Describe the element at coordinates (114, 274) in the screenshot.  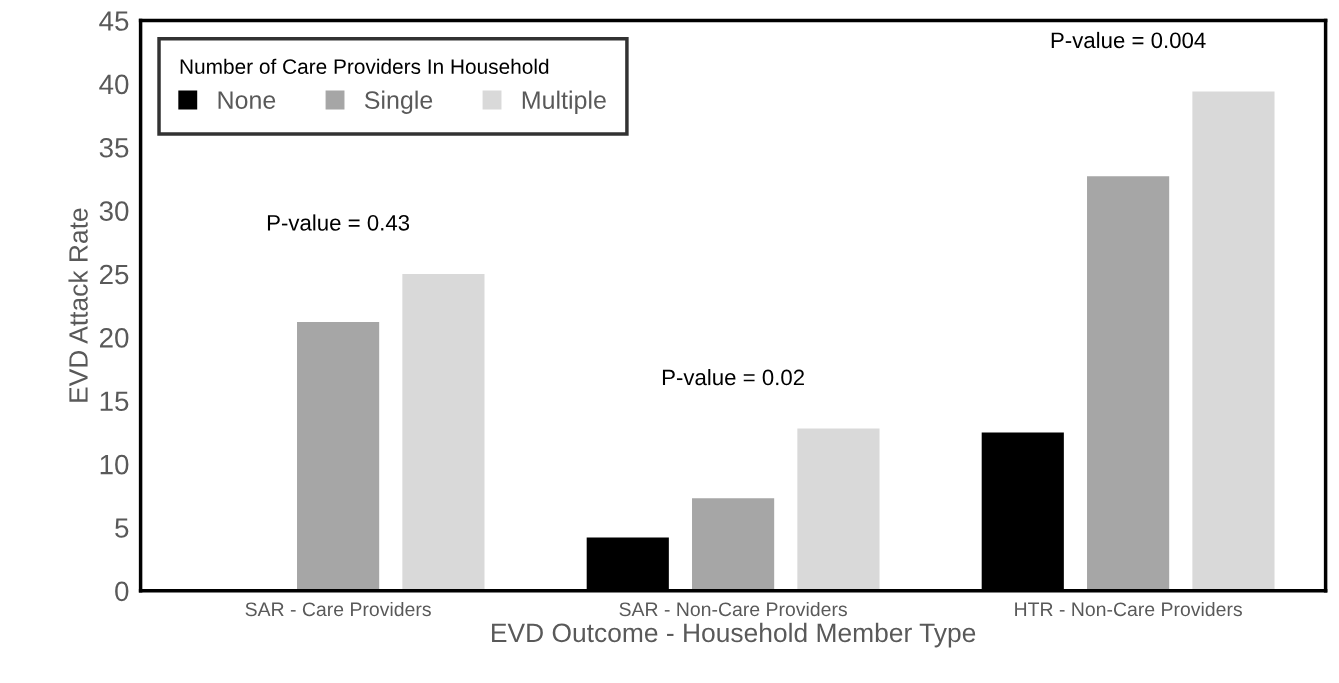
I see `y-tick-label: 25` at that location.